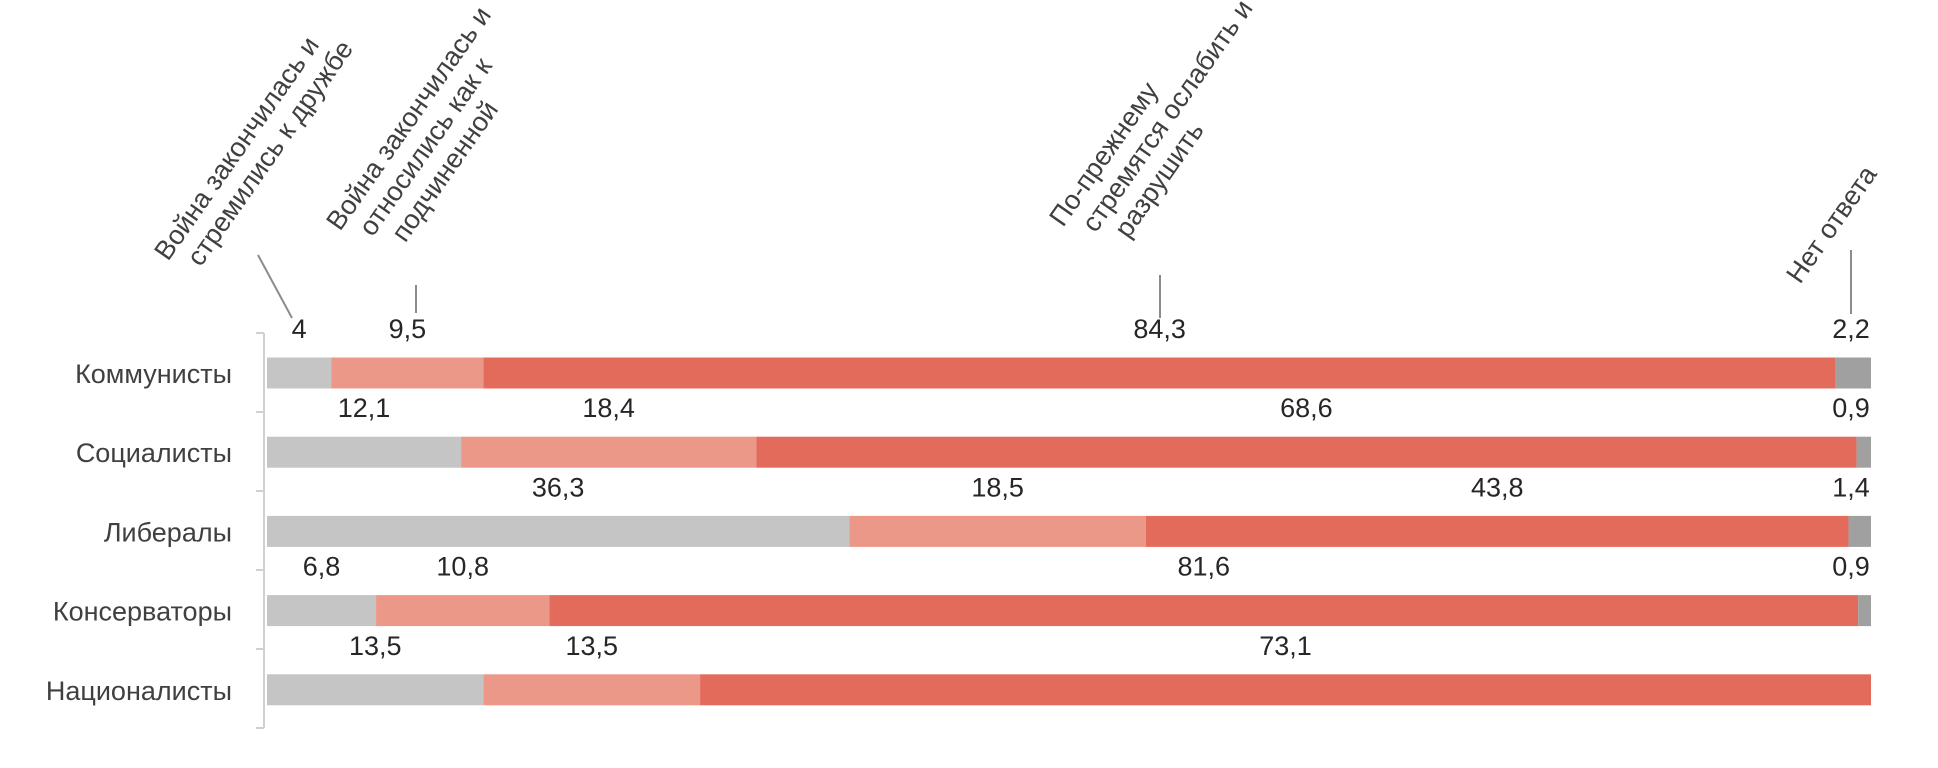  I want to click on data-label: 68,6, so click(1306, 408).